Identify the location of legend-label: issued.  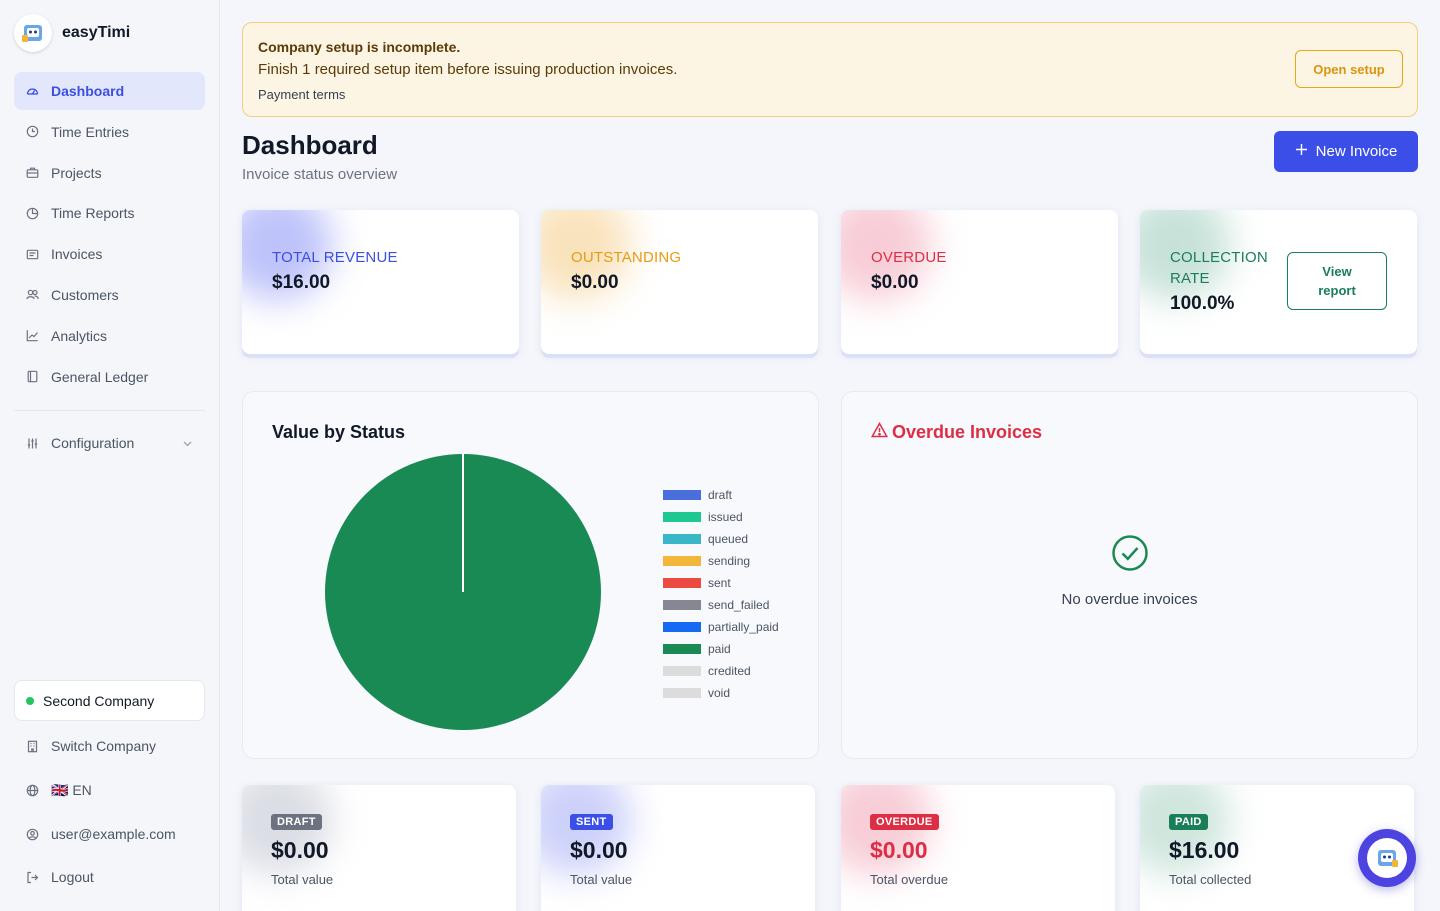
(725, 517).